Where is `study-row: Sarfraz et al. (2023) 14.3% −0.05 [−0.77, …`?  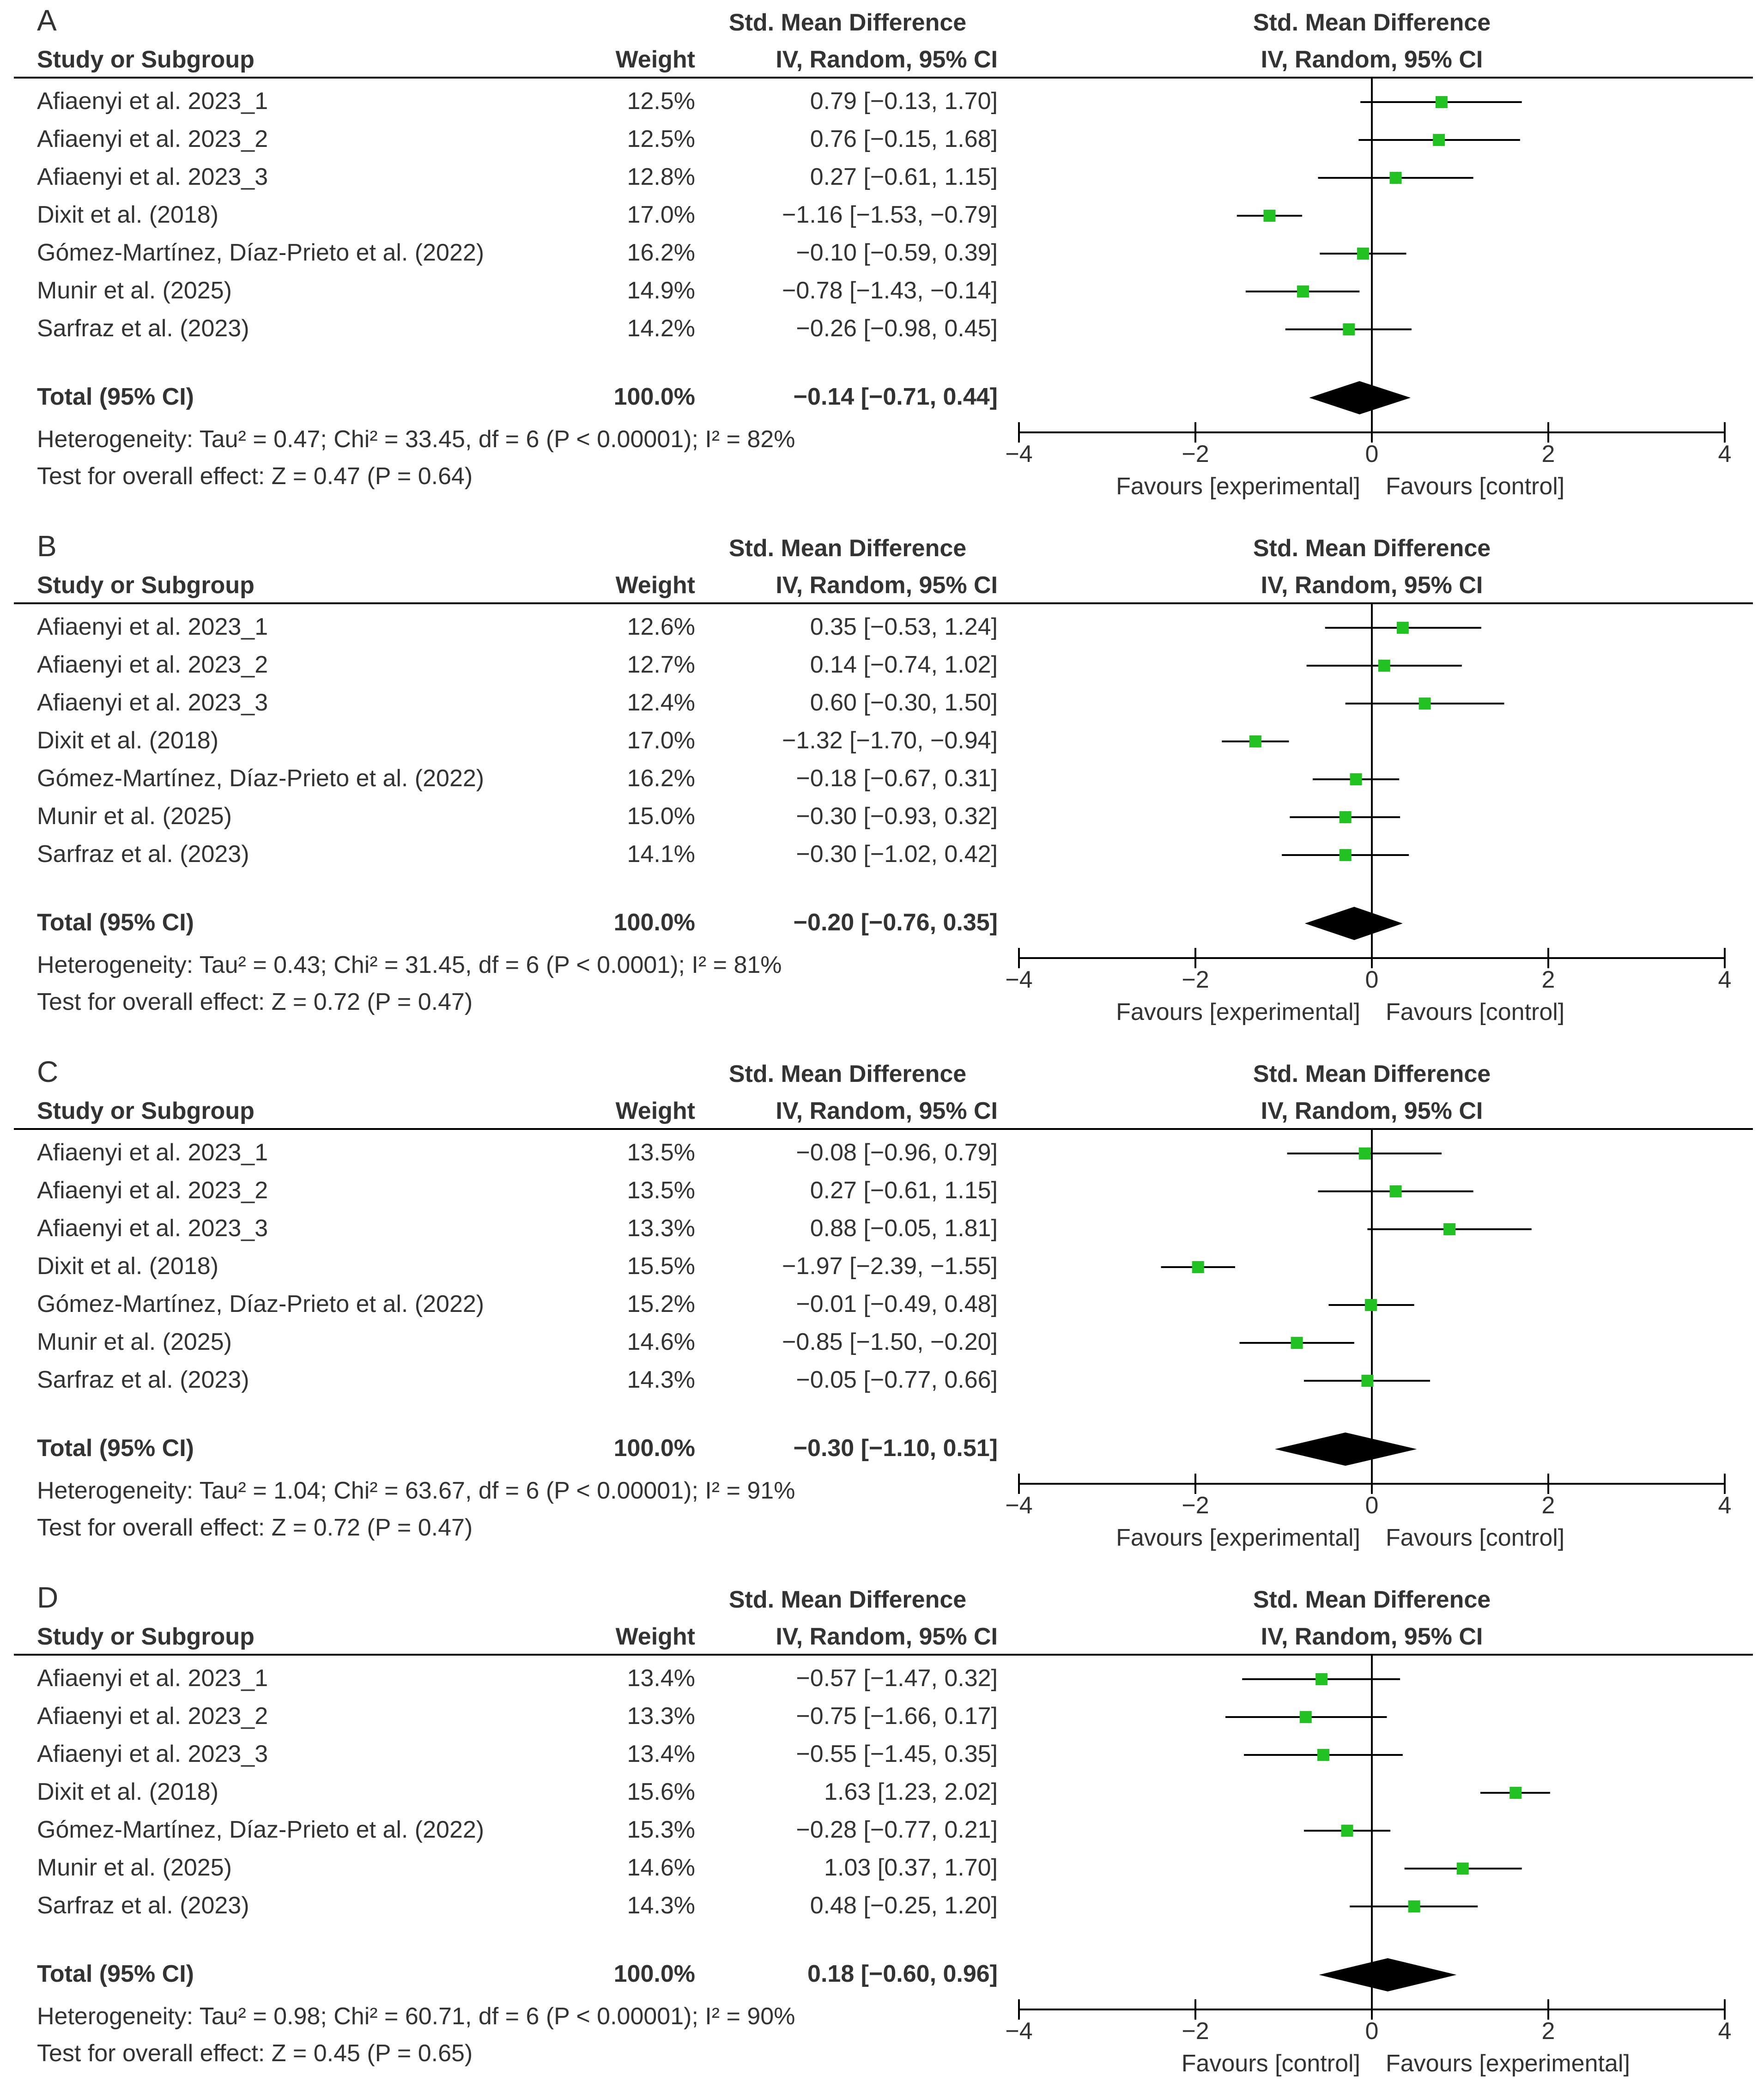 study-row: Sarfraz et al. (2023) 14.3% −0.05 [−0.77, … is located at coordinates (734, 1379).